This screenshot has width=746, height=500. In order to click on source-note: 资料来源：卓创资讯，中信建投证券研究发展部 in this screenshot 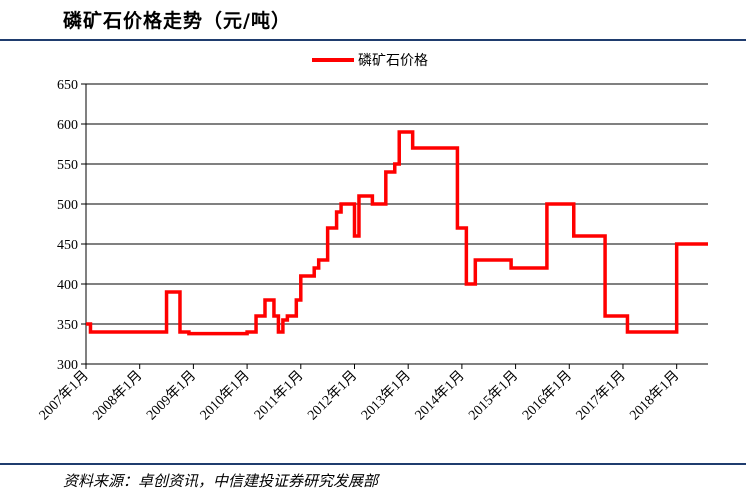, I will do `click(221, 481)`.